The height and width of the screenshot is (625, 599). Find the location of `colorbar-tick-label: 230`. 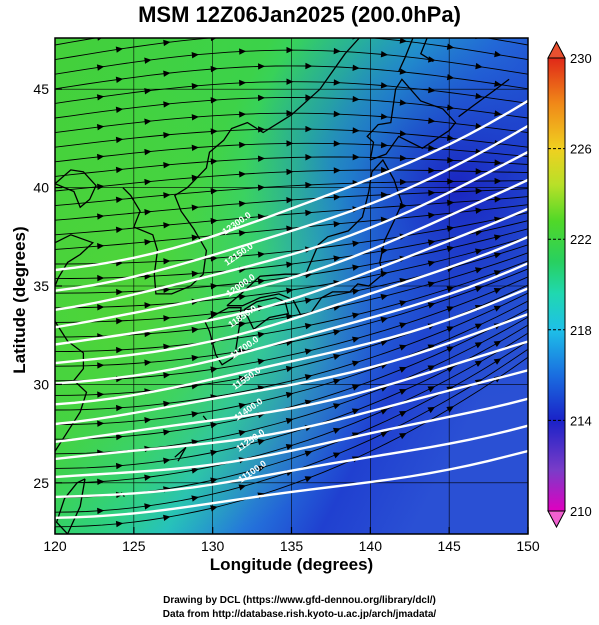

colorbar-tick-label: 230 is located at coordinates (581, 58).